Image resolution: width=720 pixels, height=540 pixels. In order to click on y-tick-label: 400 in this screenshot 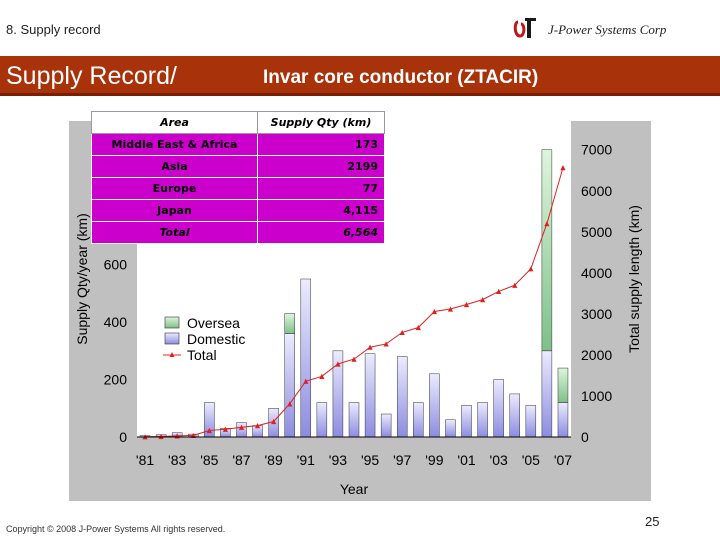, I will do `click(116, 322)`.